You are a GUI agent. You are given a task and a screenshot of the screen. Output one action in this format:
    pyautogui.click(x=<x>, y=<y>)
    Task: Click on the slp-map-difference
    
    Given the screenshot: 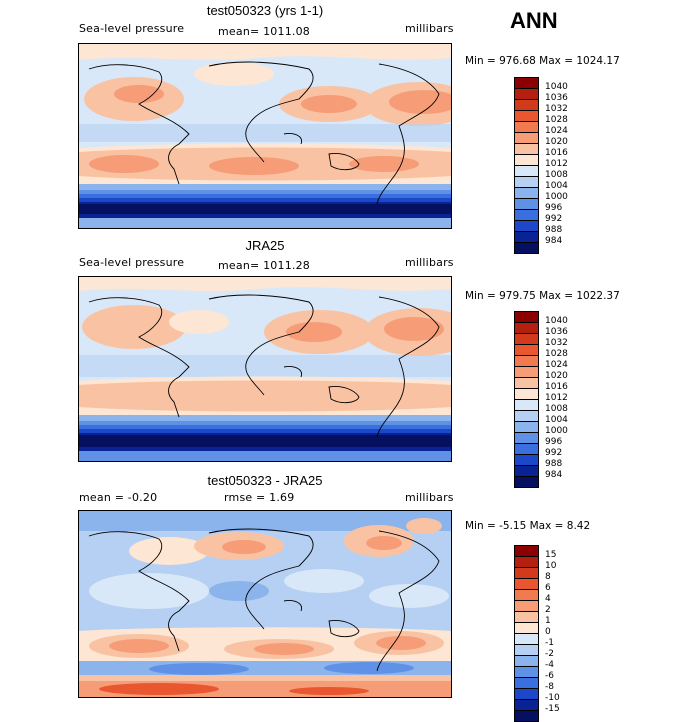 What is the action you would take?
    pyautogui.click(x=265, y=604)
    